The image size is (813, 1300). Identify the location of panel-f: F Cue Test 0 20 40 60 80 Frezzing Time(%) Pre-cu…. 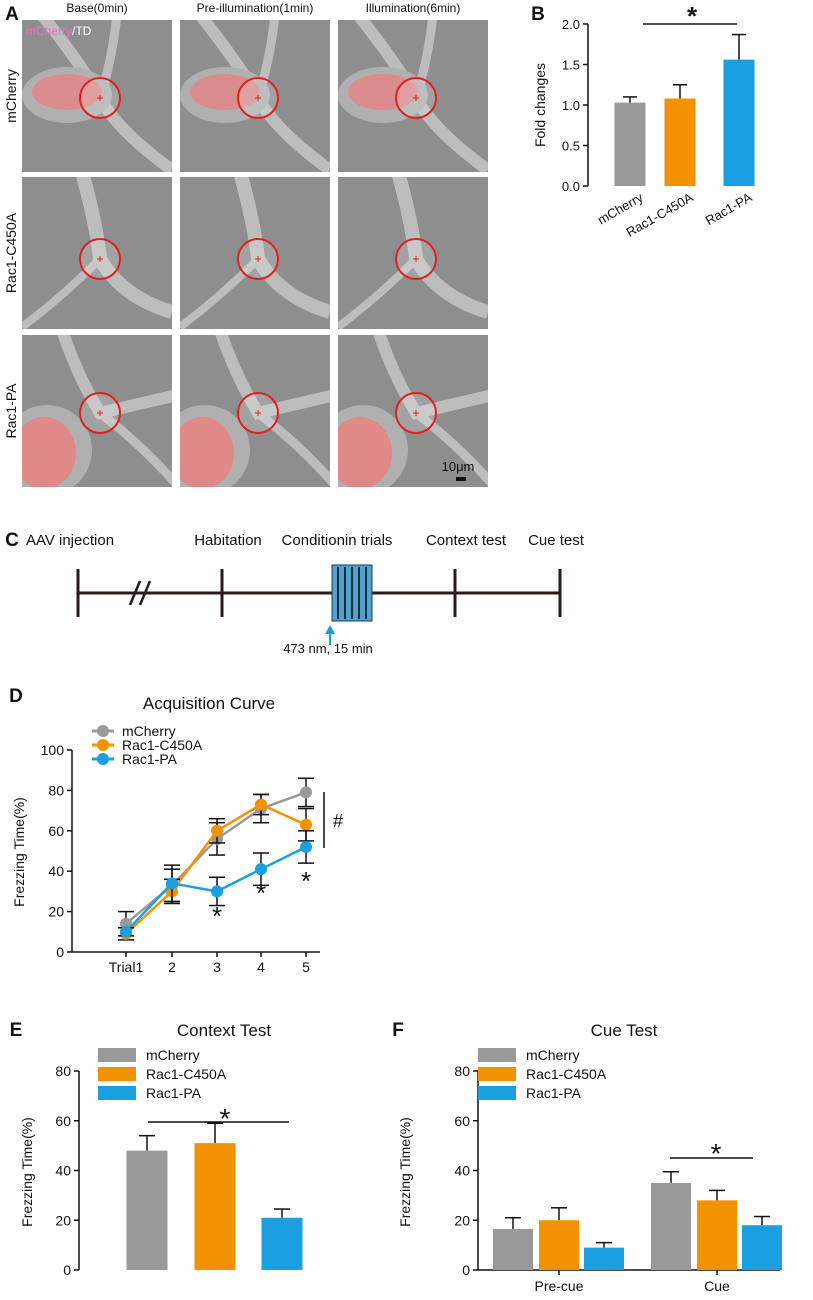
(587, 1157).